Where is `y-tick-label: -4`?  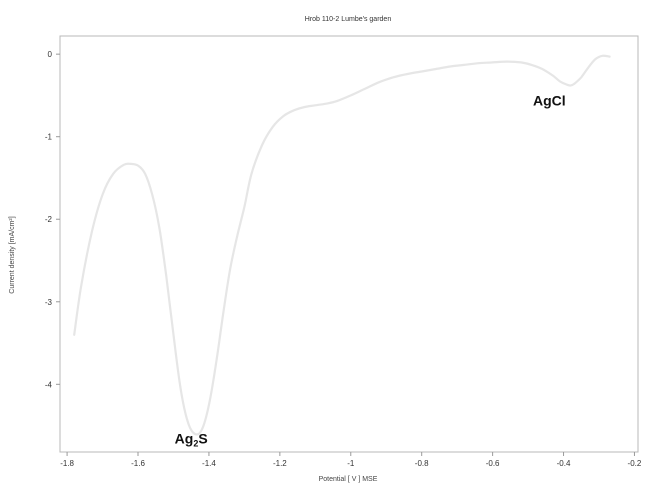 y-tick-label: -4 is located at coordinates (49, 384).